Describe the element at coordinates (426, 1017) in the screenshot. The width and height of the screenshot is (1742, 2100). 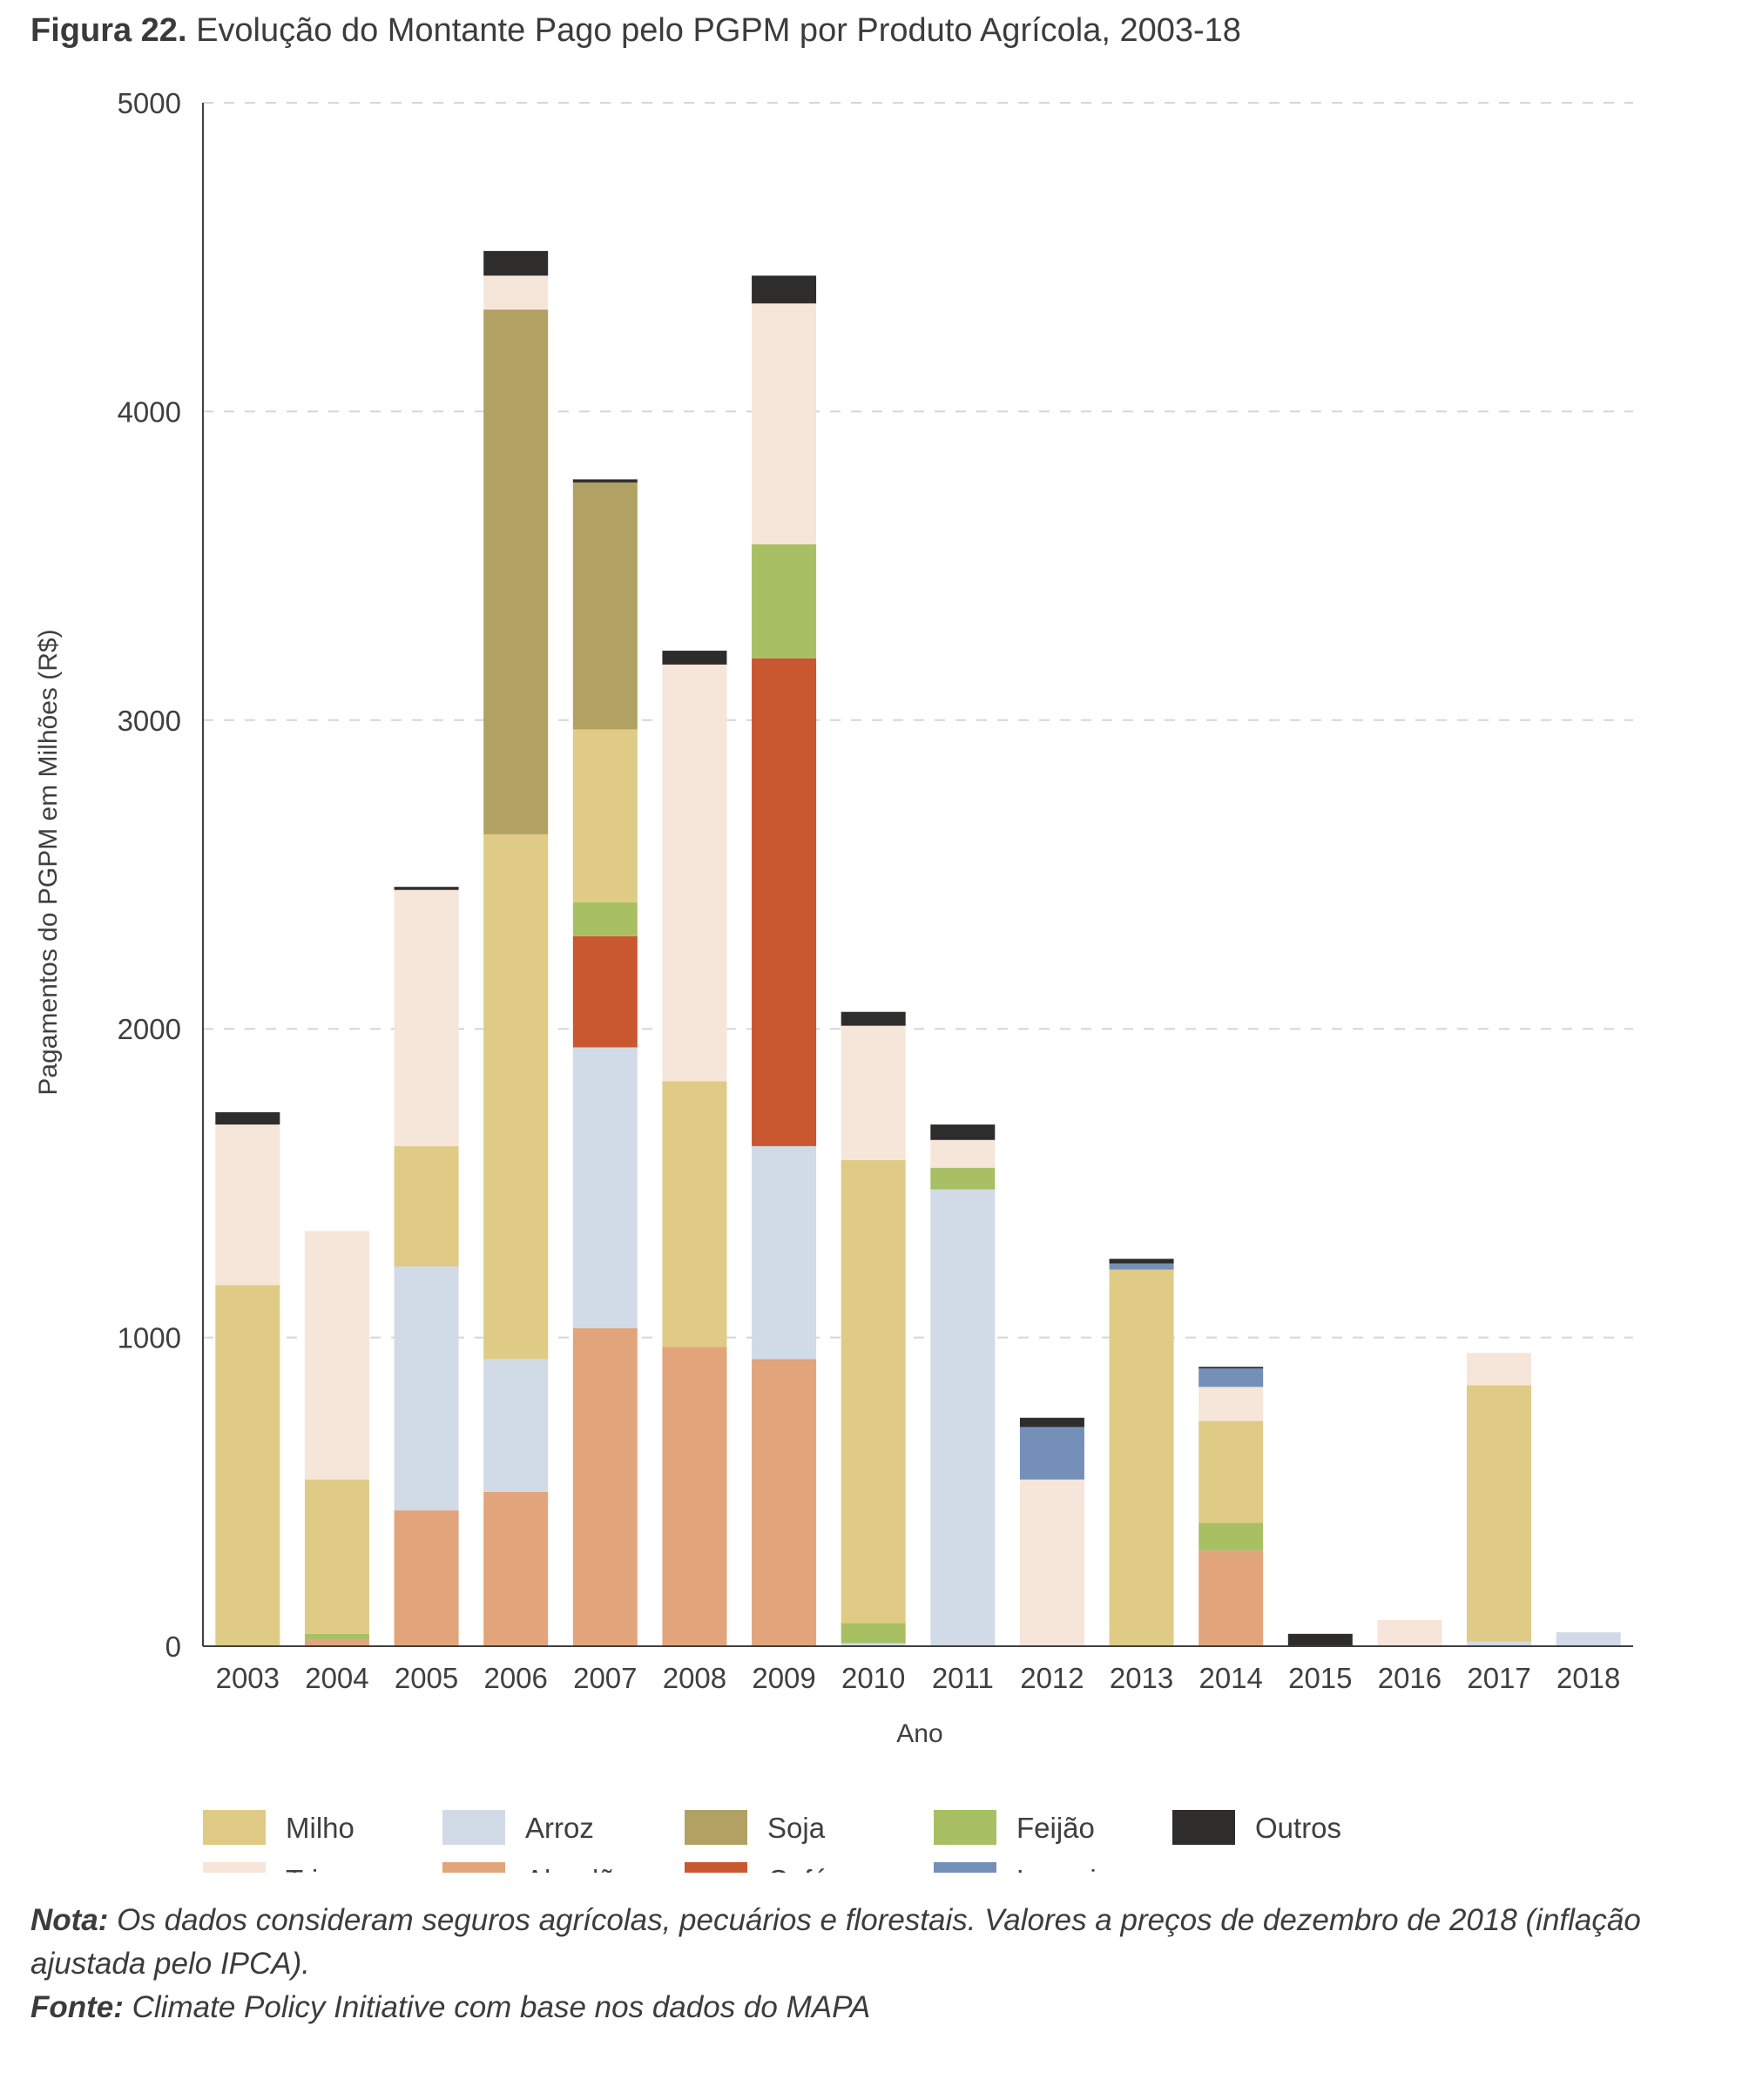
I see `bar-2005-trigo` at that location.